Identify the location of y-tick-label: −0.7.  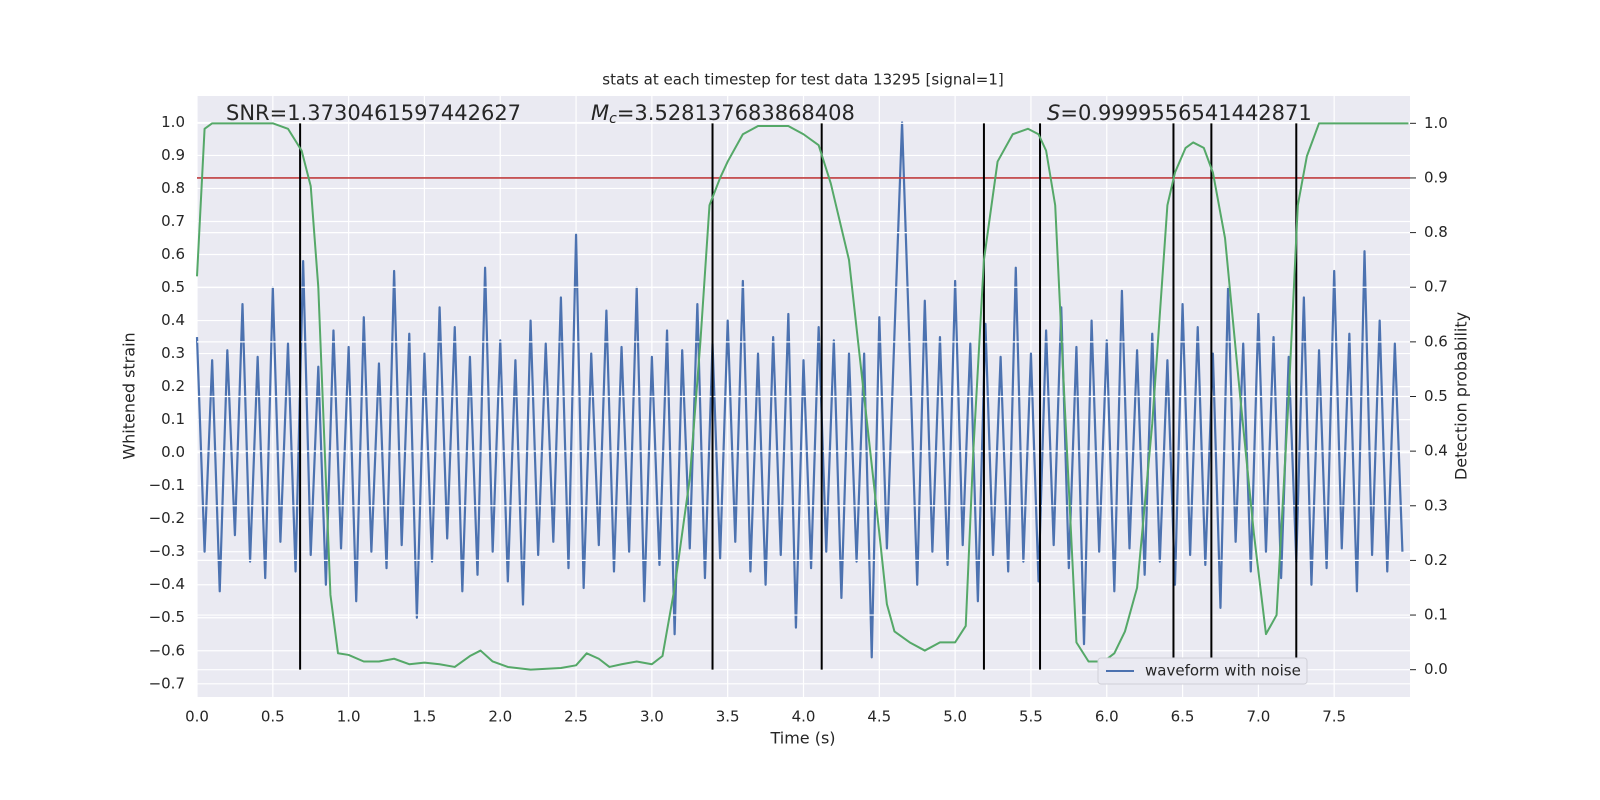
(167, 683).